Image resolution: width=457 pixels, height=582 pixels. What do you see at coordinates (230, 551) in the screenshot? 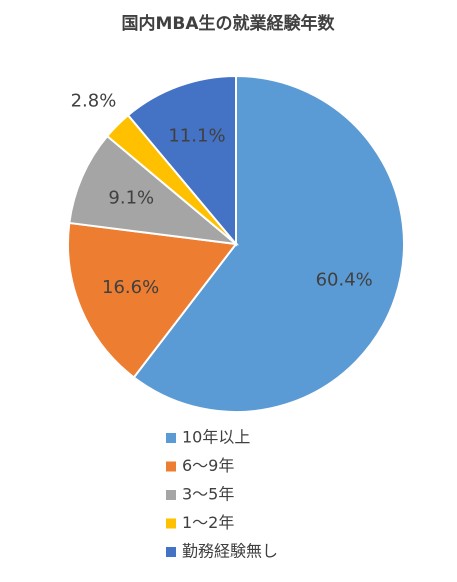
I see `legend-label: 勤務経験無し` at bounding box center [230, 551].